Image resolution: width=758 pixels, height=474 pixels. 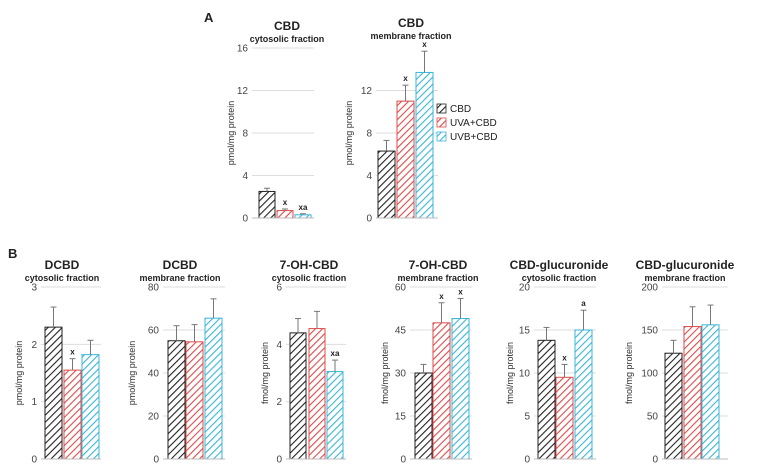 What do you see at coordinates (649, 331) in the screenshot?
I see `y-tick-label: 150` at bounding box center [649, 331].